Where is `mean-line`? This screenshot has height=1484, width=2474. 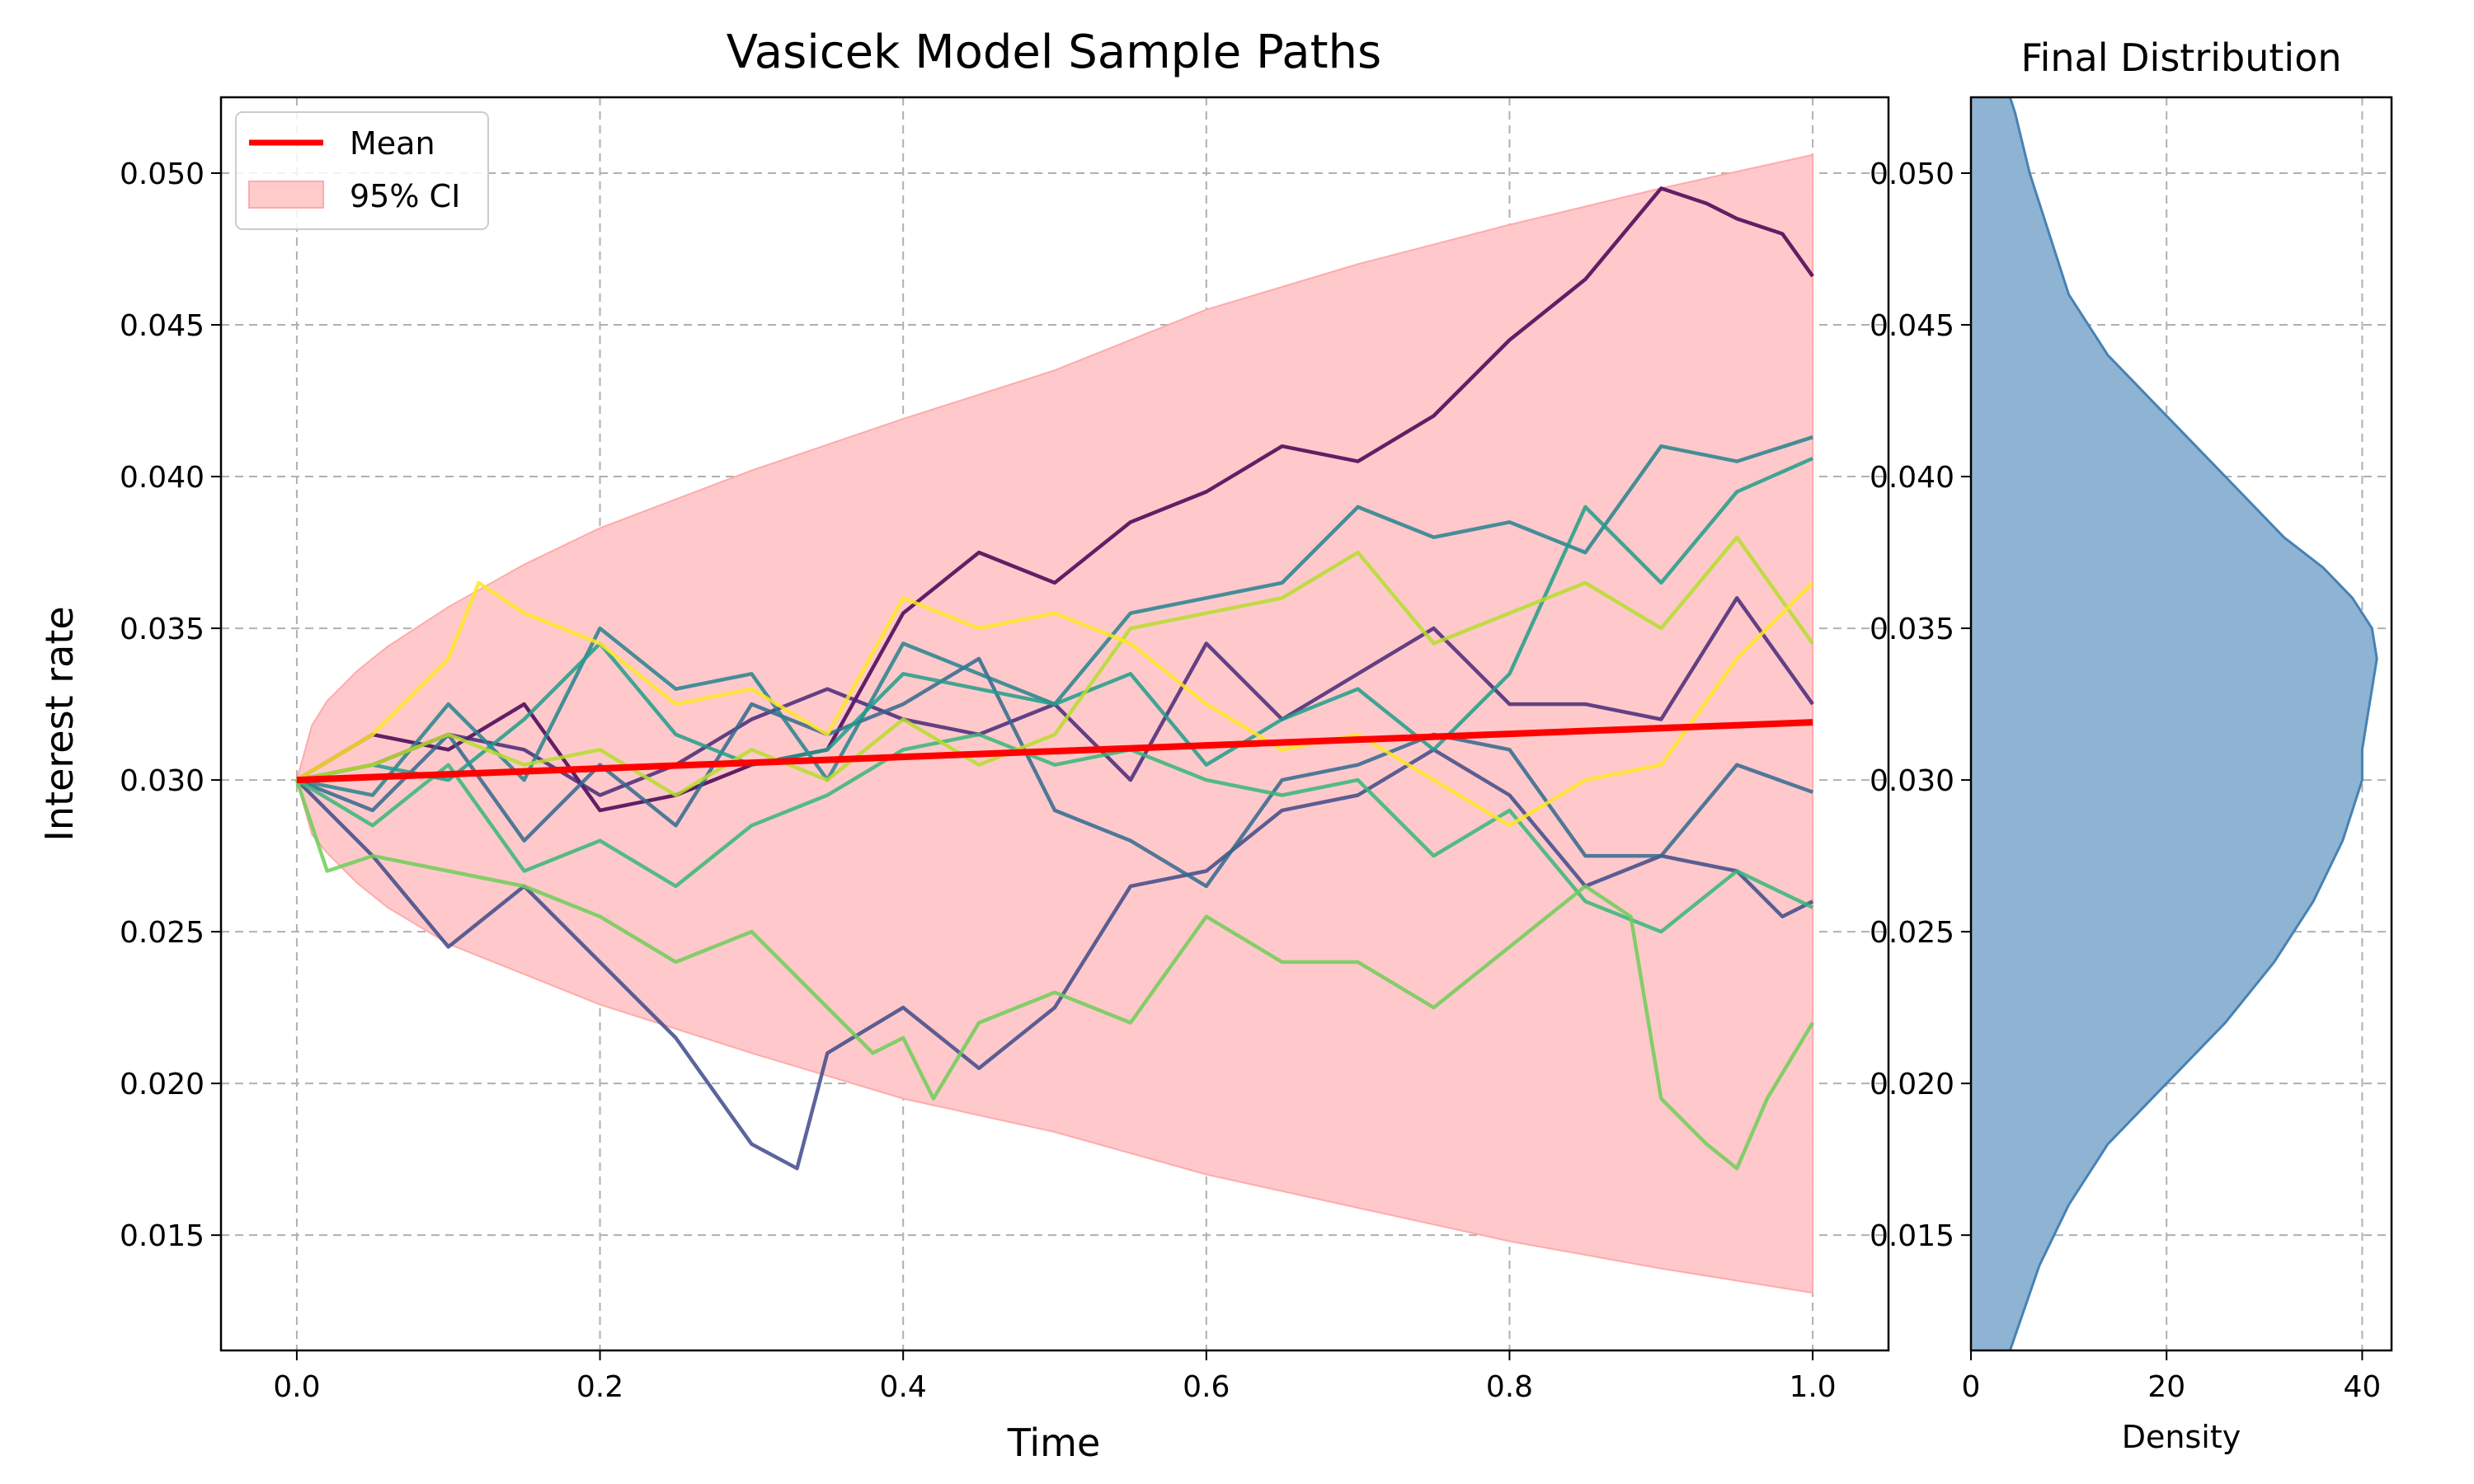
mean-line is located at coordinates (1054, 751).